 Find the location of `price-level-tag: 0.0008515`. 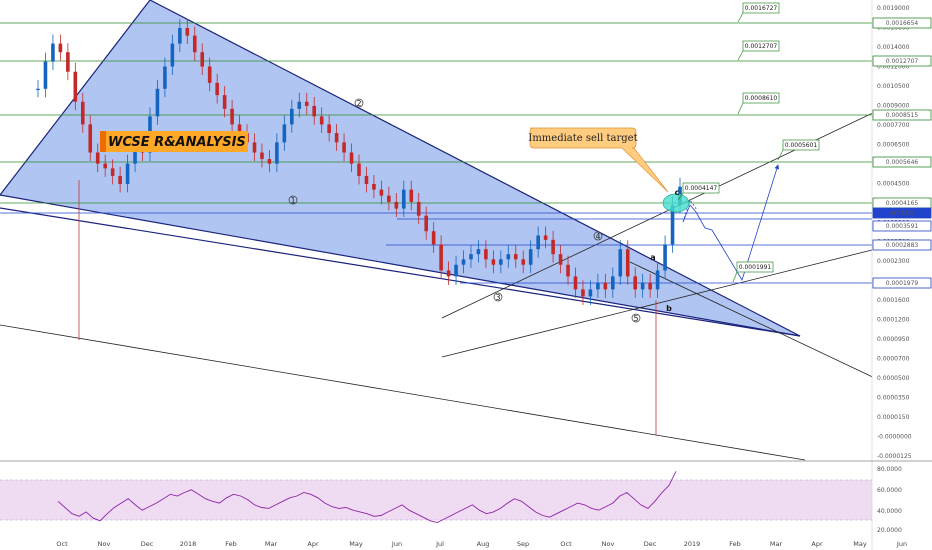

price-level-tag: 0.0008515 is located at coordinates (902, 115).